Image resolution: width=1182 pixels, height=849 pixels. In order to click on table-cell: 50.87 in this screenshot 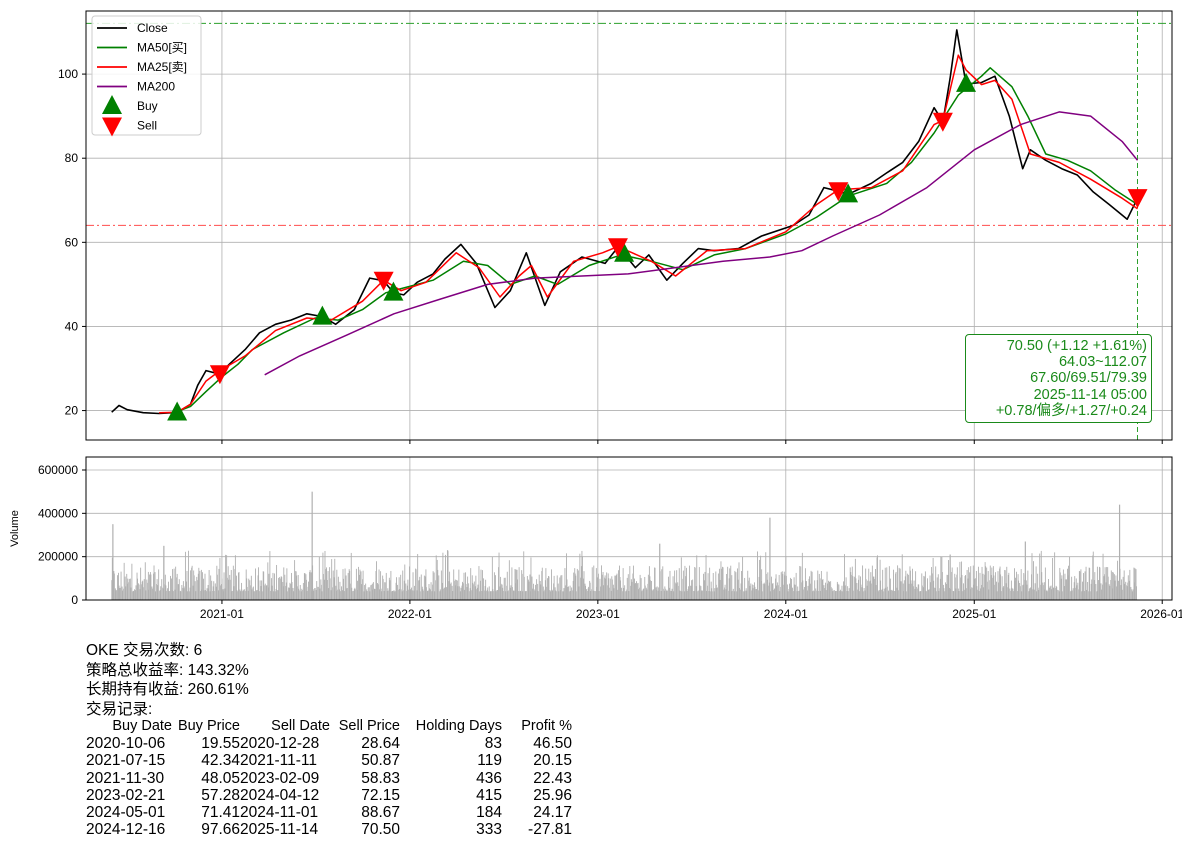, I will do `click(380, 761)`.